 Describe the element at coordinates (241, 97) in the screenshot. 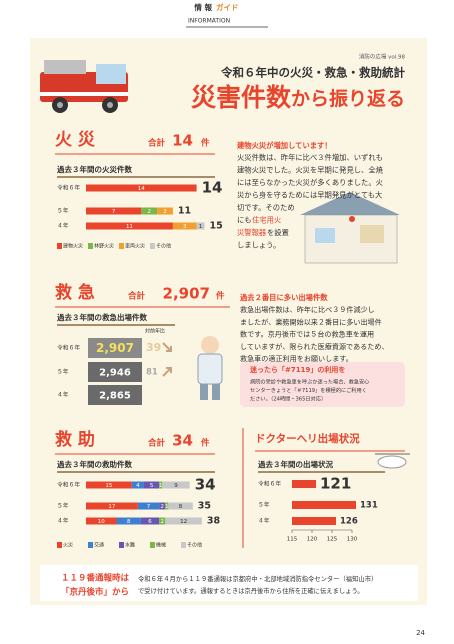

I see `headline-strong: 災害件数` at that location.